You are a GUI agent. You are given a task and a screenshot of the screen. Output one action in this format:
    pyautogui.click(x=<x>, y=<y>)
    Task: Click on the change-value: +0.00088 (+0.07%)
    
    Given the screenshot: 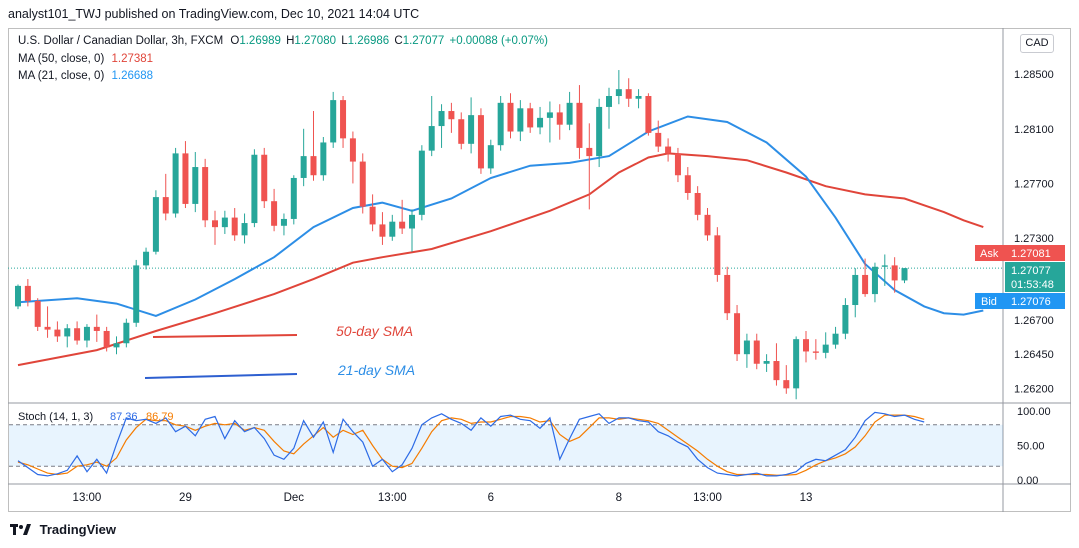 What is the action you would take?
    pyautogui.click(x=498, y=41)
    